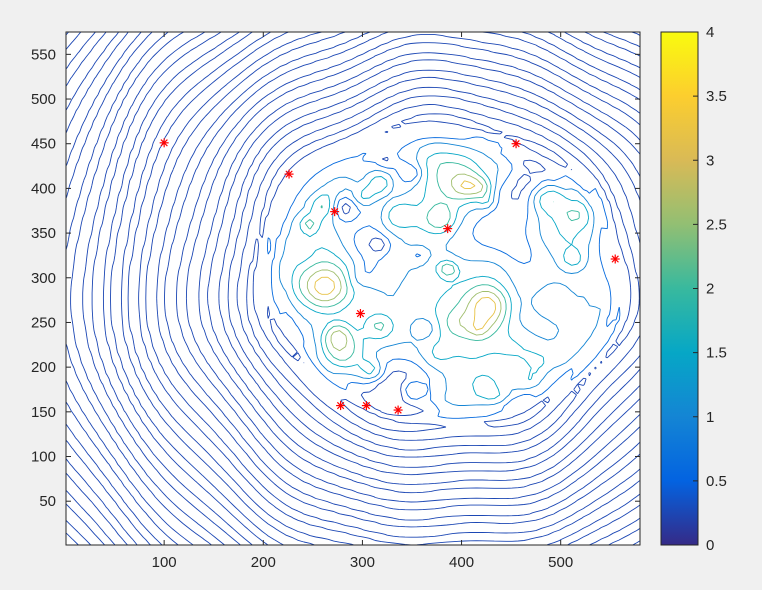 The image size is (762, 590). Describe the element at coordinates (716, 224) in the screenshot. I see `colorbar-tick-label: 2.5` at that location.